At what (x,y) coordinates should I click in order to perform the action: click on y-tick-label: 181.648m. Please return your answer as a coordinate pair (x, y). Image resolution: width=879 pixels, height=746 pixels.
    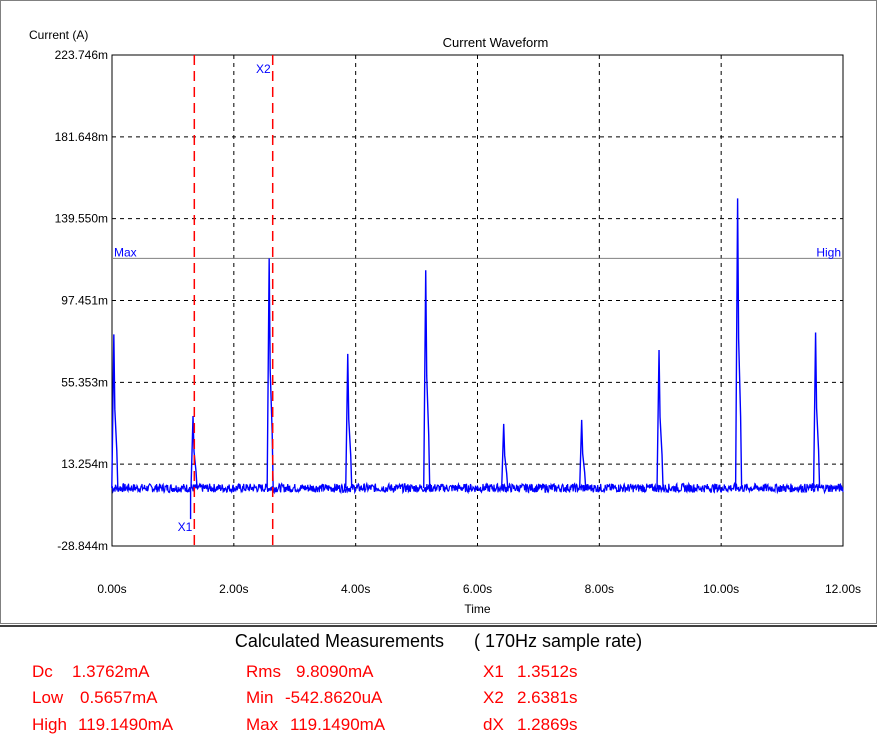
    Looking at the image, I should click on (81, 137).